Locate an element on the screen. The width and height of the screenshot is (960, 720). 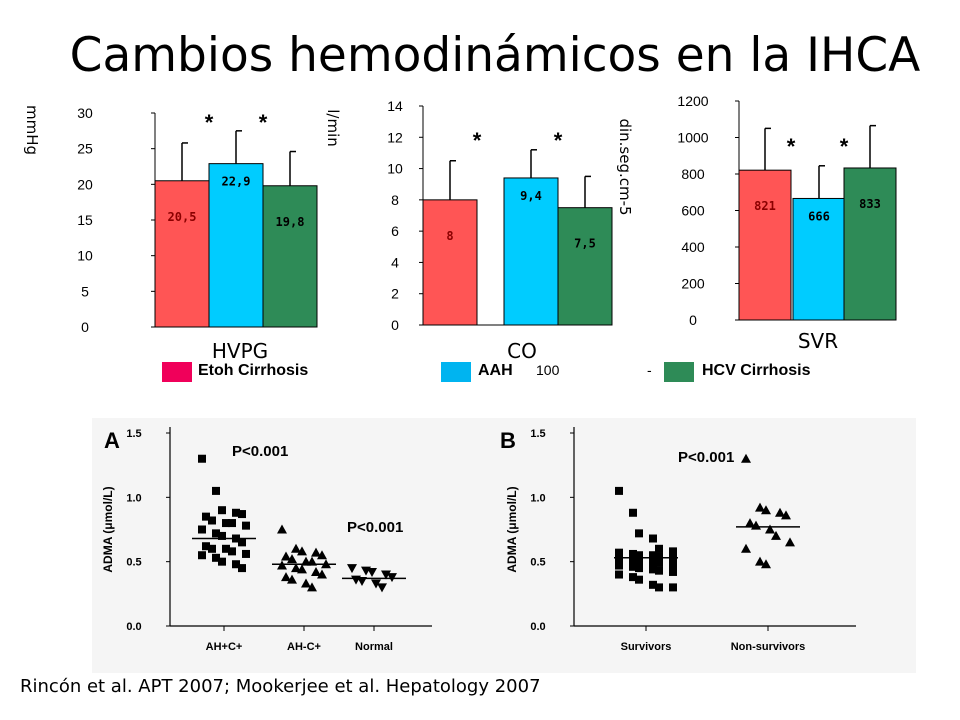
y-tick-label: 0.5 is located at coordinates (537, 563).